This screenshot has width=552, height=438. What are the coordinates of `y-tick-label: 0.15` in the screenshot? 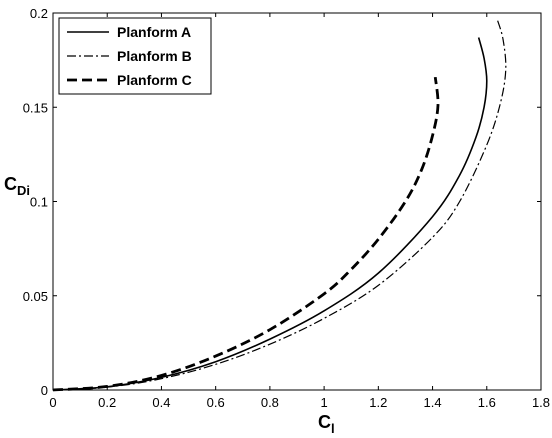 It's located at (35, 107).